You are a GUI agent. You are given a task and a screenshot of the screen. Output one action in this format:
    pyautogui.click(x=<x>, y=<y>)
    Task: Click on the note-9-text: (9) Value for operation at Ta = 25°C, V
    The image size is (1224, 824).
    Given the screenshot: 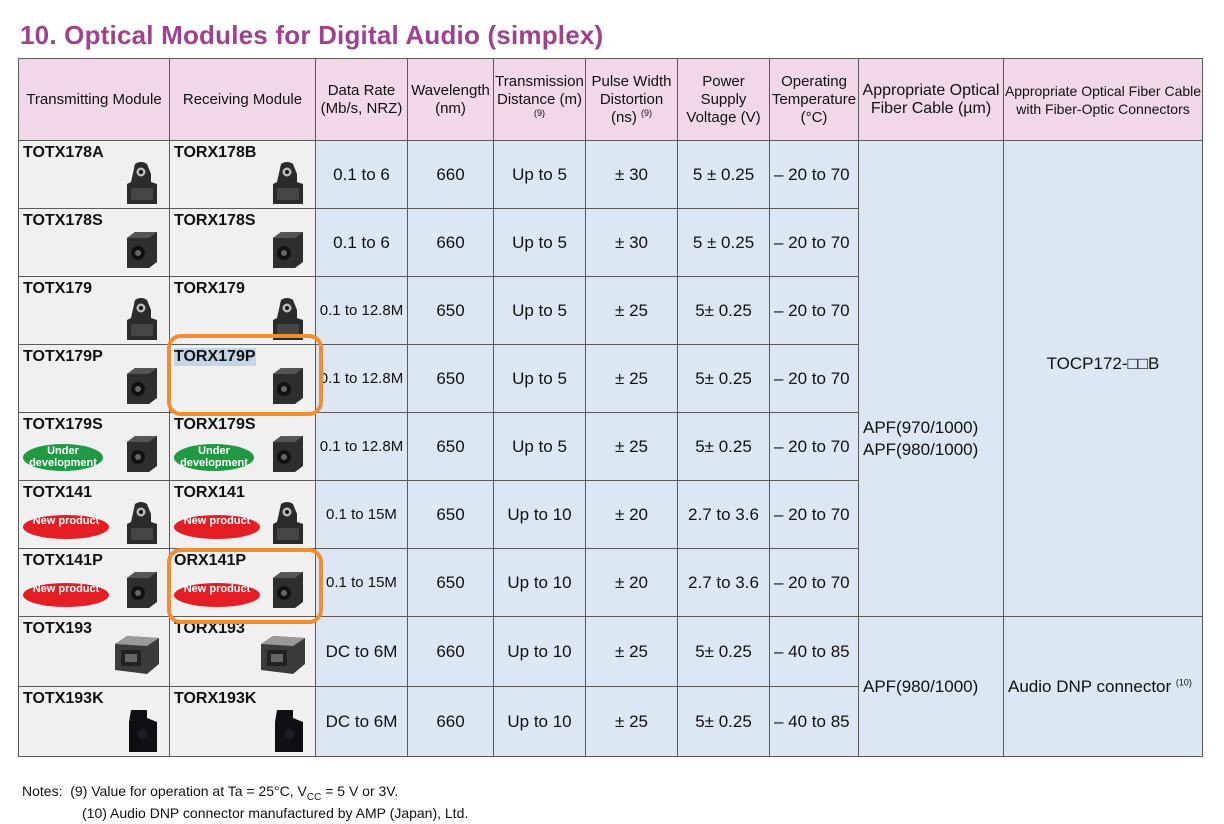 What is the action you would take?
    pyautogui.click(x=188, y=791)
    